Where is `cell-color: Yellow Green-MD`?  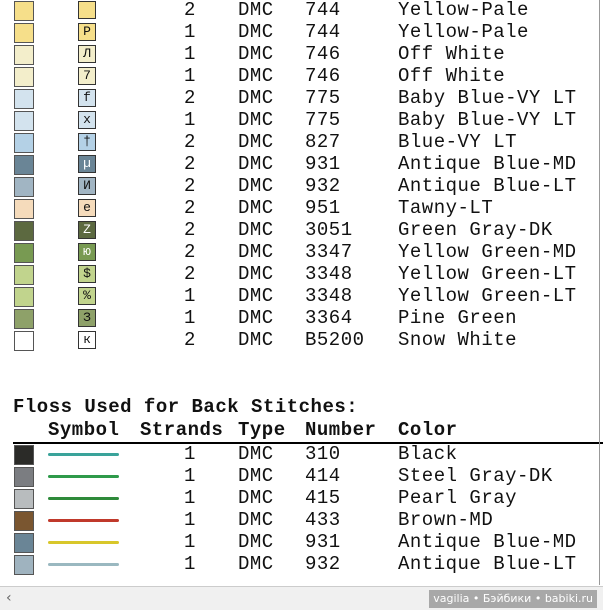
cell-color: Yellow Green-MD is located at coordinates (487, 252).